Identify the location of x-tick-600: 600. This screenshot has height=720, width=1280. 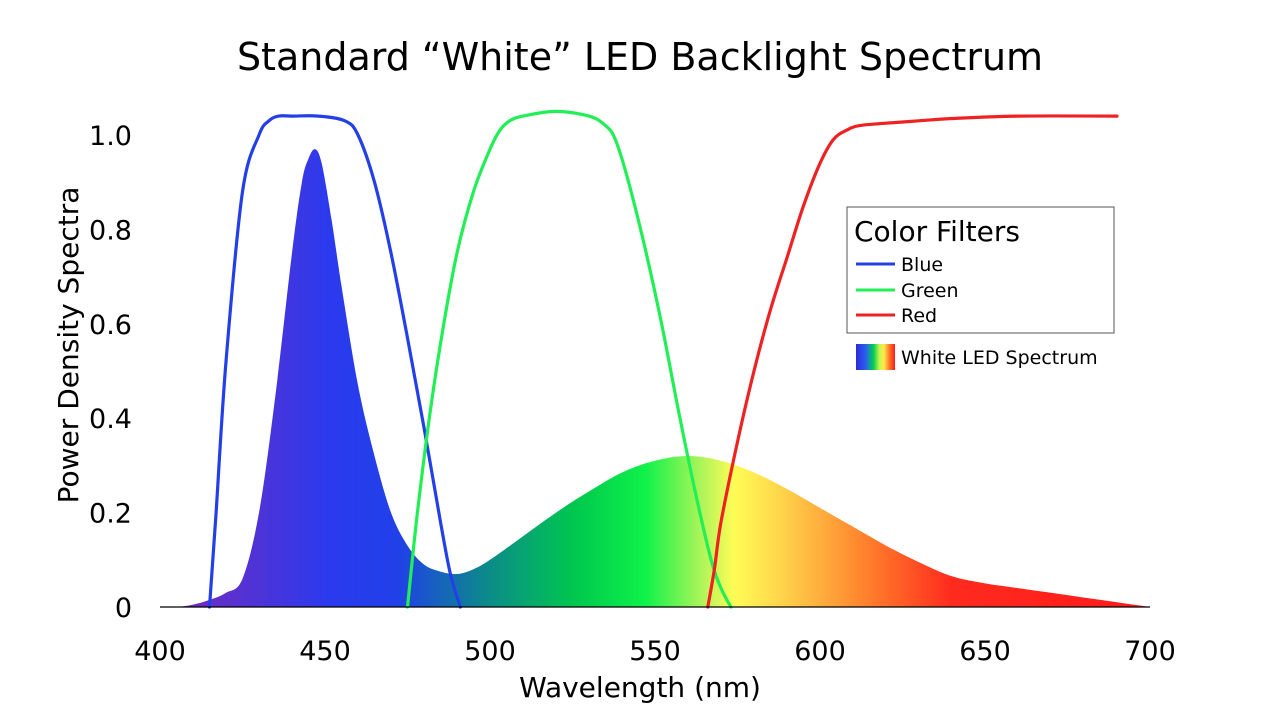
(820, 651).